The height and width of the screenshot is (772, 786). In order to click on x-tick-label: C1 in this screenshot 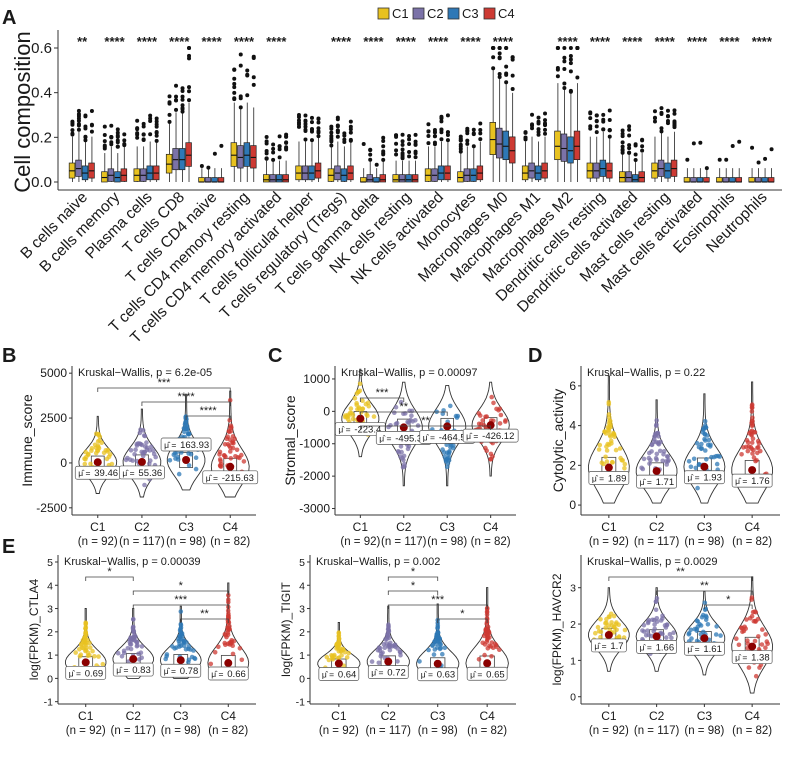, I will do `click(86, 716)`.